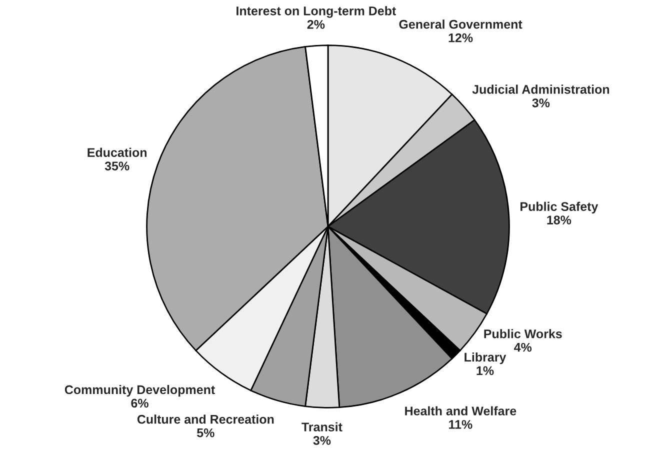 This screenshot has height=453, width=656. Describe the element at coordinates (205, 419) in the screenshot. I see `slice-label: Culture and Recreation` at that location.